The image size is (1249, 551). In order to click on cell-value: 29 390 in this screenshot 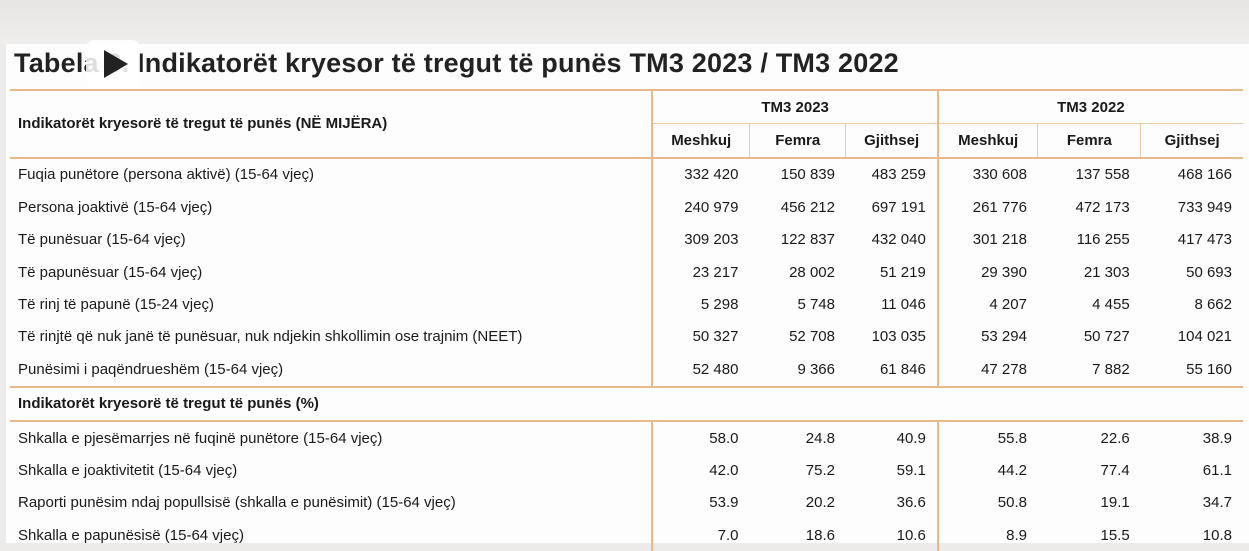, I will do `click(987, 272)`.